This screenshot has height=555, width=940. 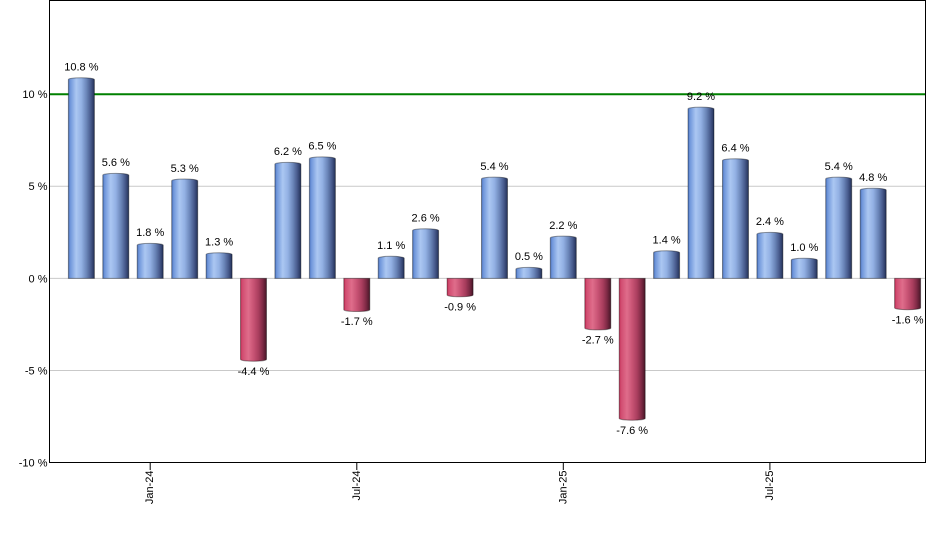 What do you see at coordinates (632, 431) in the screenshot?
I see `svg-text: -7.6 %` at bounding box center [632, 431].